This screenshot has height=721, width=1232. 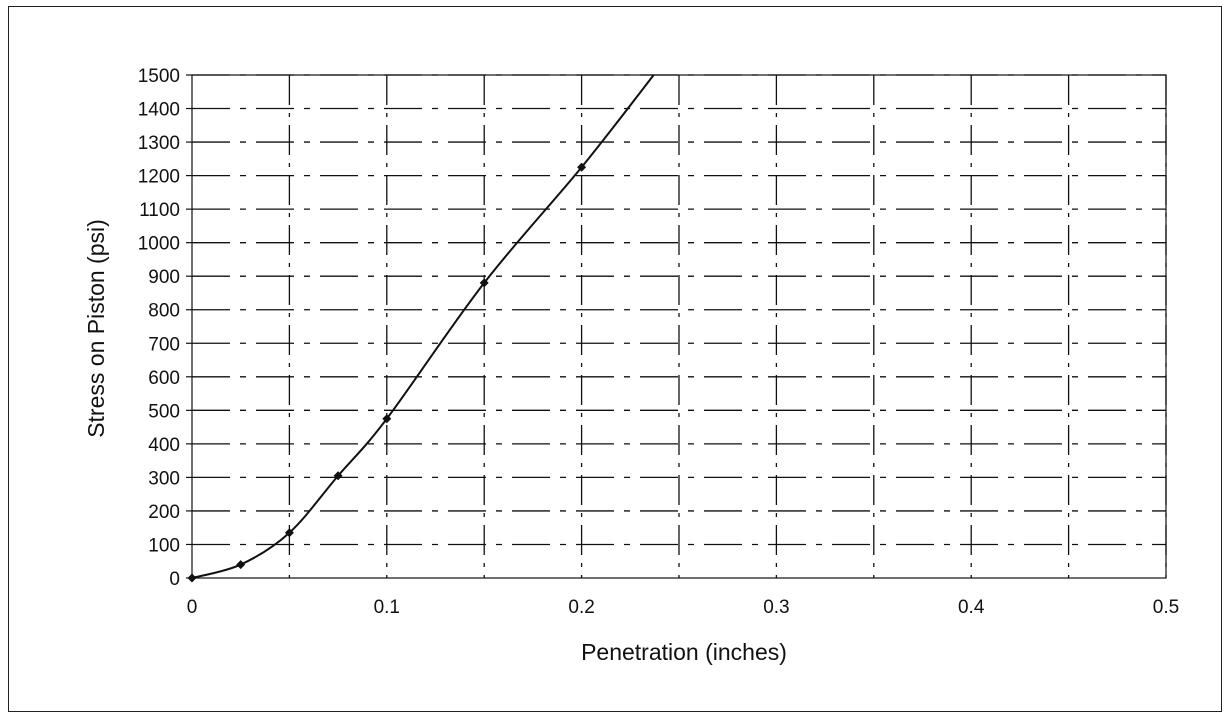 I want to click on y-tick-label: 1300, so click(x=159, y=143).